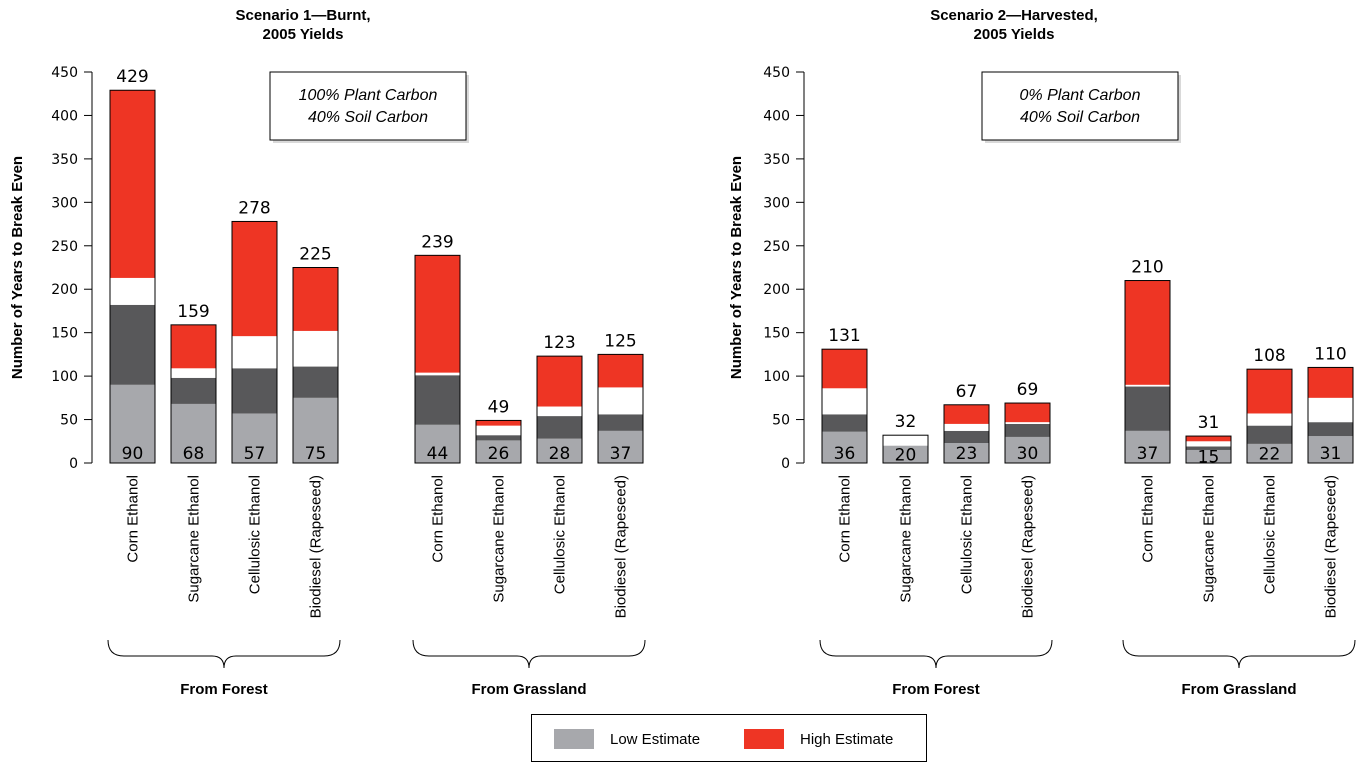 The image size is (1364, 762). What do you see at coordinates (1014, 34) in the screenshot?
I see `chart-title-line: 2005 Yields` at bounding box center [1014, 34].